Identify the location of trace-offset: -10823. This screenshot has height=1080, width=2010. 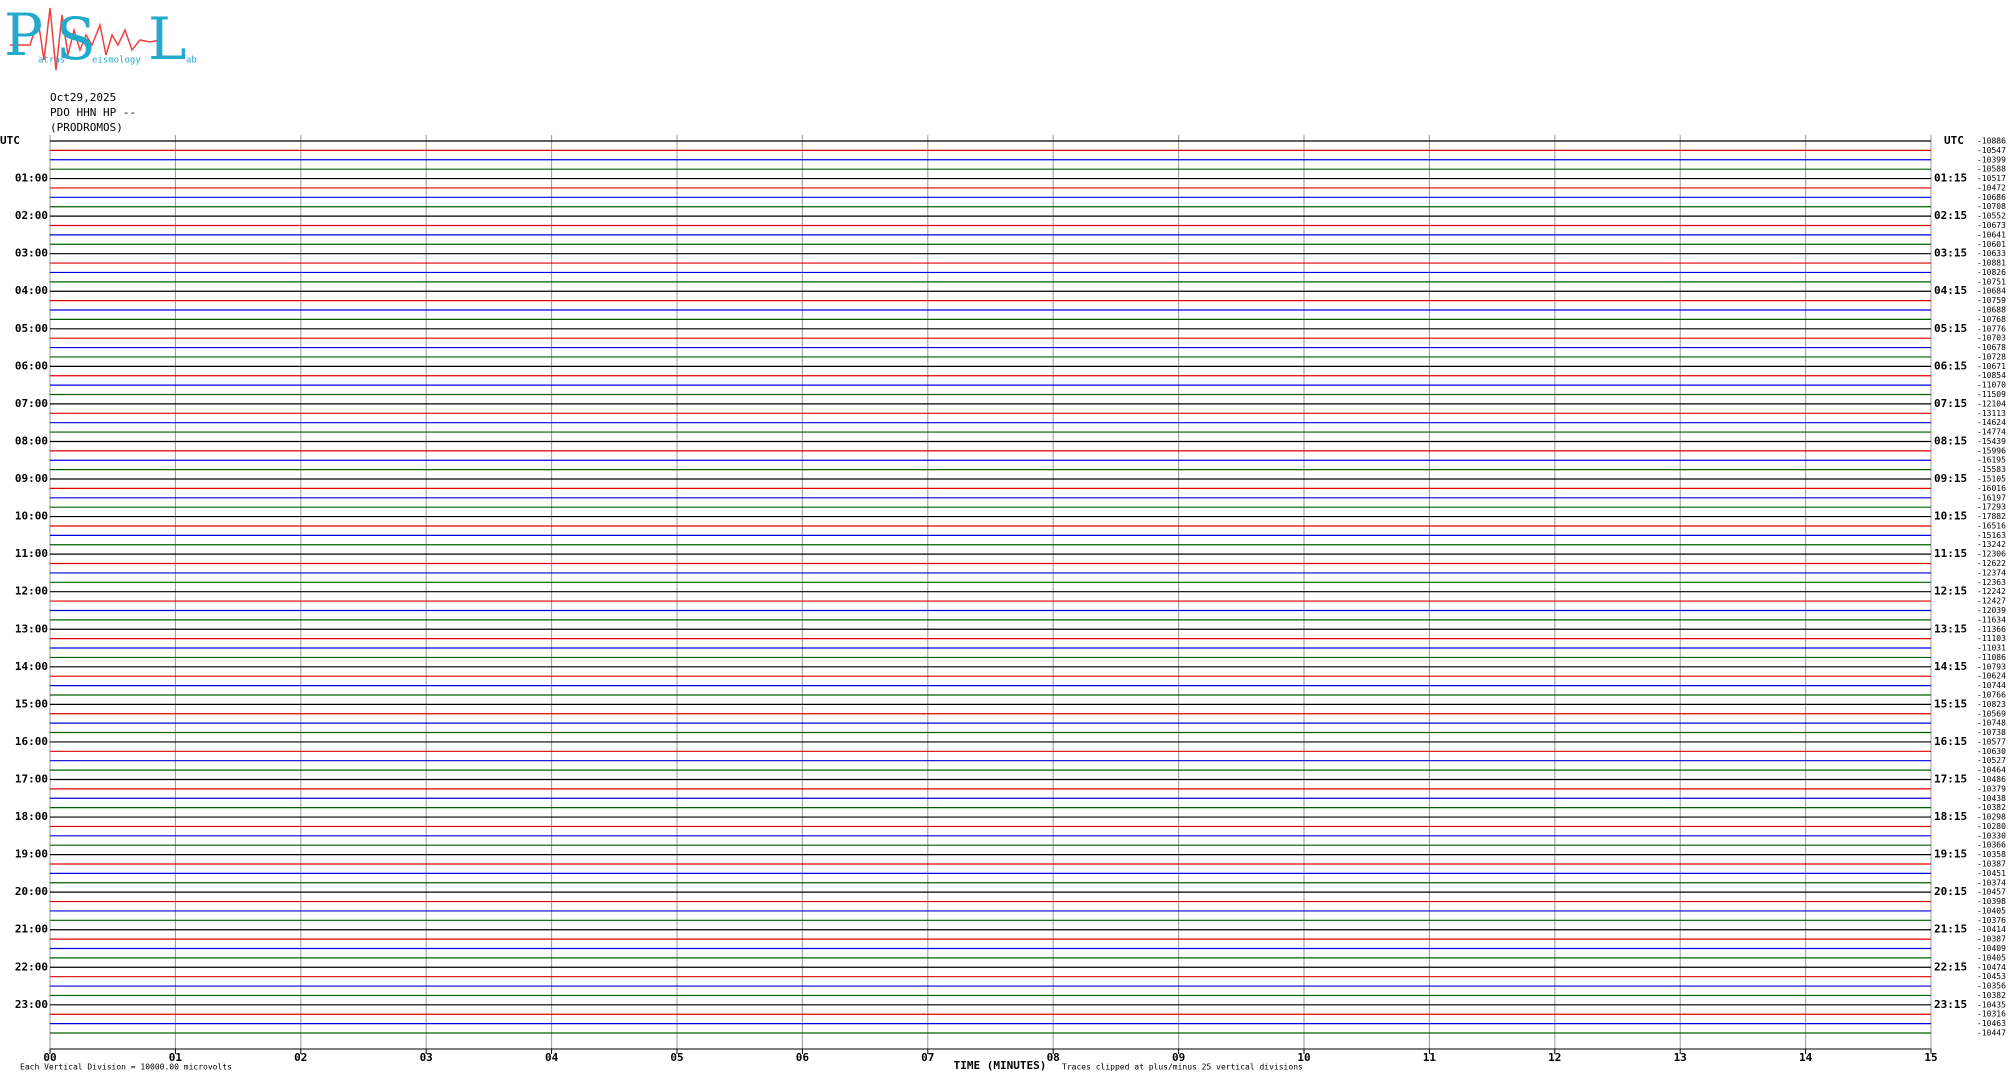
(1991, 704).